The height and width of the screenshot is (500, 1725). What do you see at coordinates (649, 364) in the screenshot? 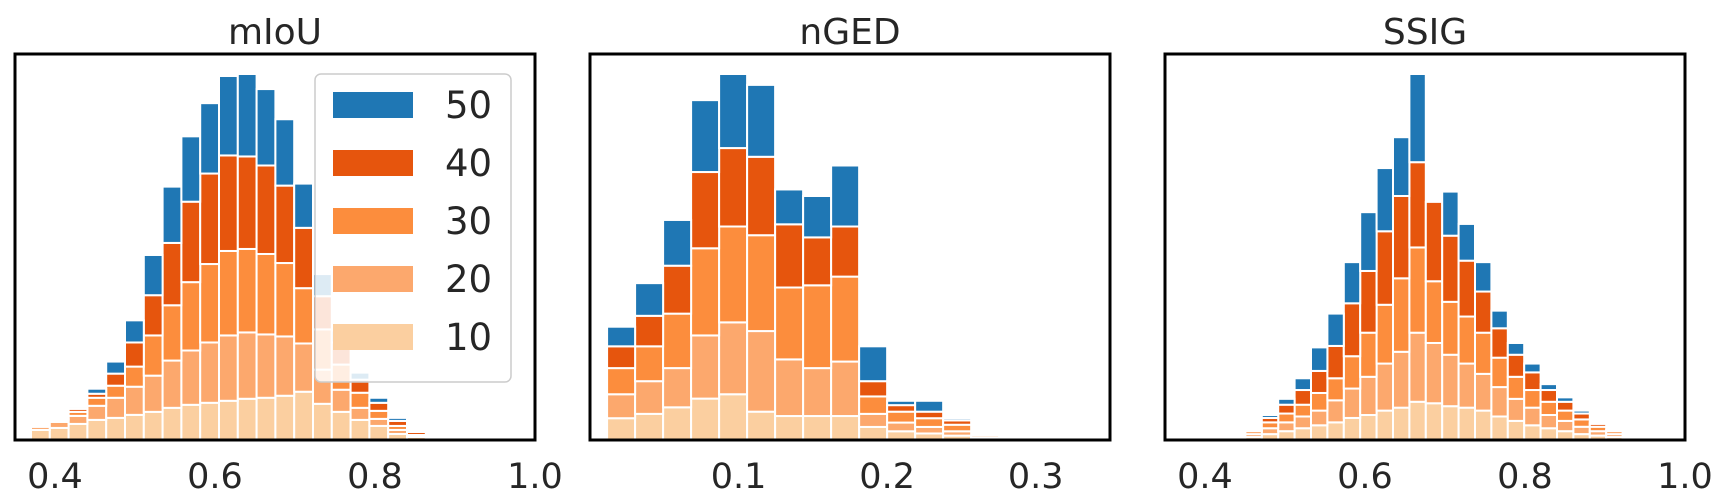
I see `bar-nged-s30-b1` at bounding box center [649, 364].